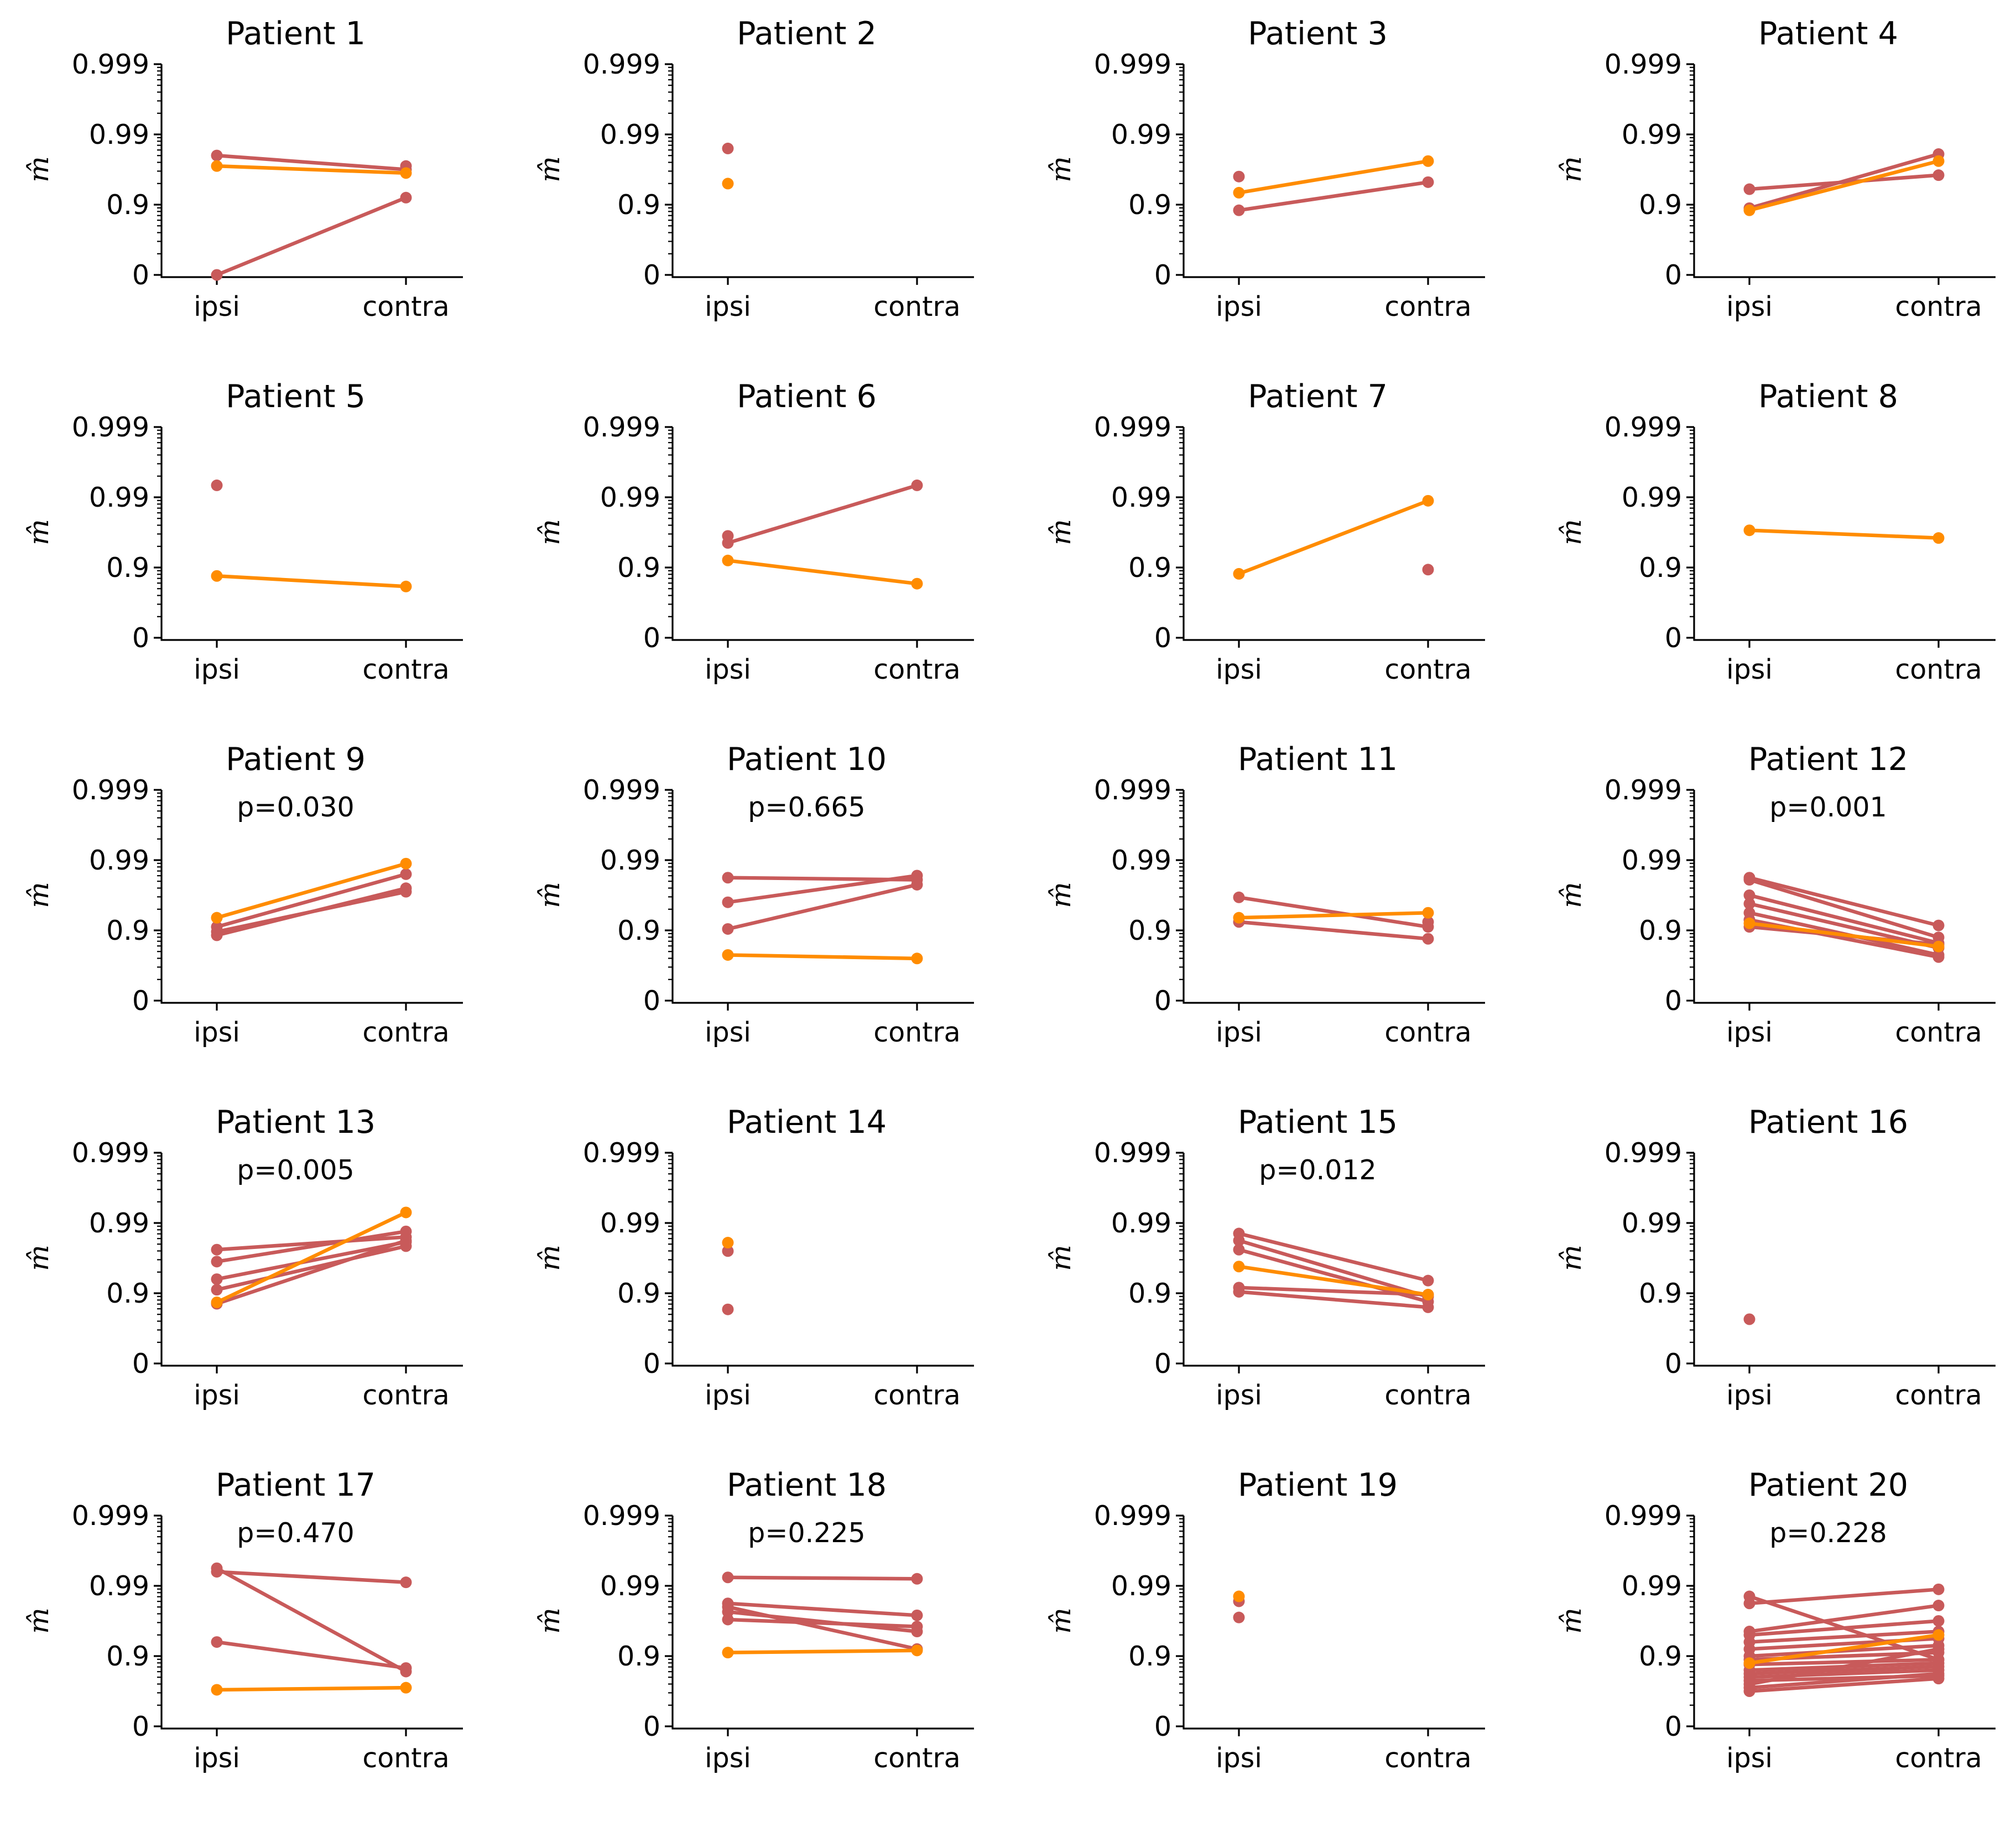 Image resolution: width=2016 pixels, height=1827 pixels. Describe the element at coordinates (754, 531) in the screenshot. I see `patient-panel: Patient 6 0.999 0.99 0.9 0 m̂ ipsi contra` at that location.